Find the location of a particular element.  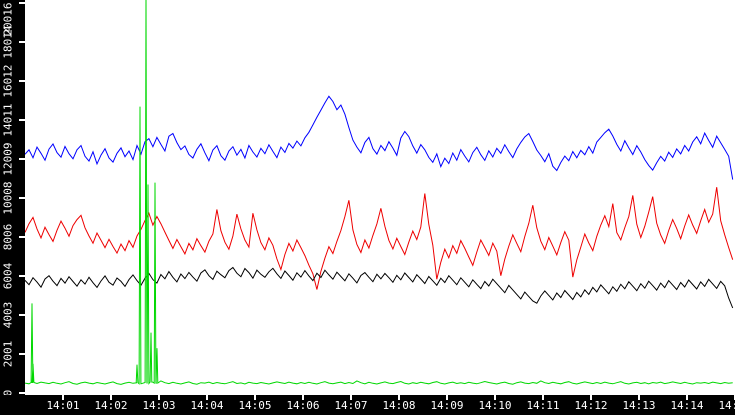

x-axis-label: 14:04 is located at coordinates (207, 405).